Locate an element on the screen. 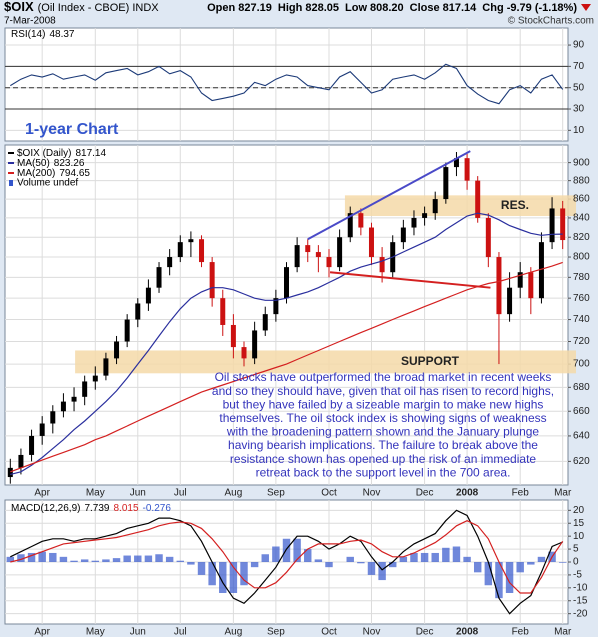 The height and width of the screenshot is (637, 598). quote-value: -9.79 (-1.18%) is located at coordinates (542, 8).